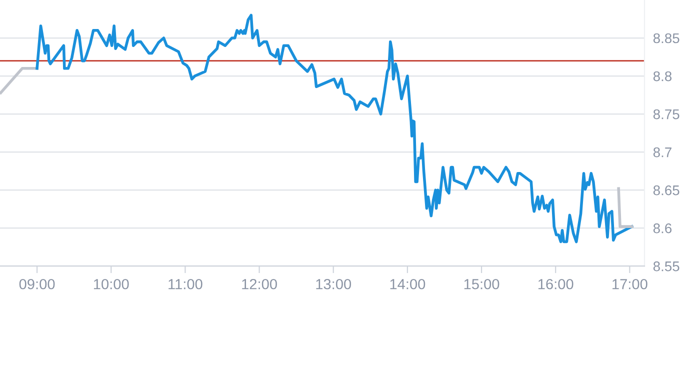  Describe the element at coordinates (662, 152) in the screenshot. I see `y-tick-label: 8.7` at that location.